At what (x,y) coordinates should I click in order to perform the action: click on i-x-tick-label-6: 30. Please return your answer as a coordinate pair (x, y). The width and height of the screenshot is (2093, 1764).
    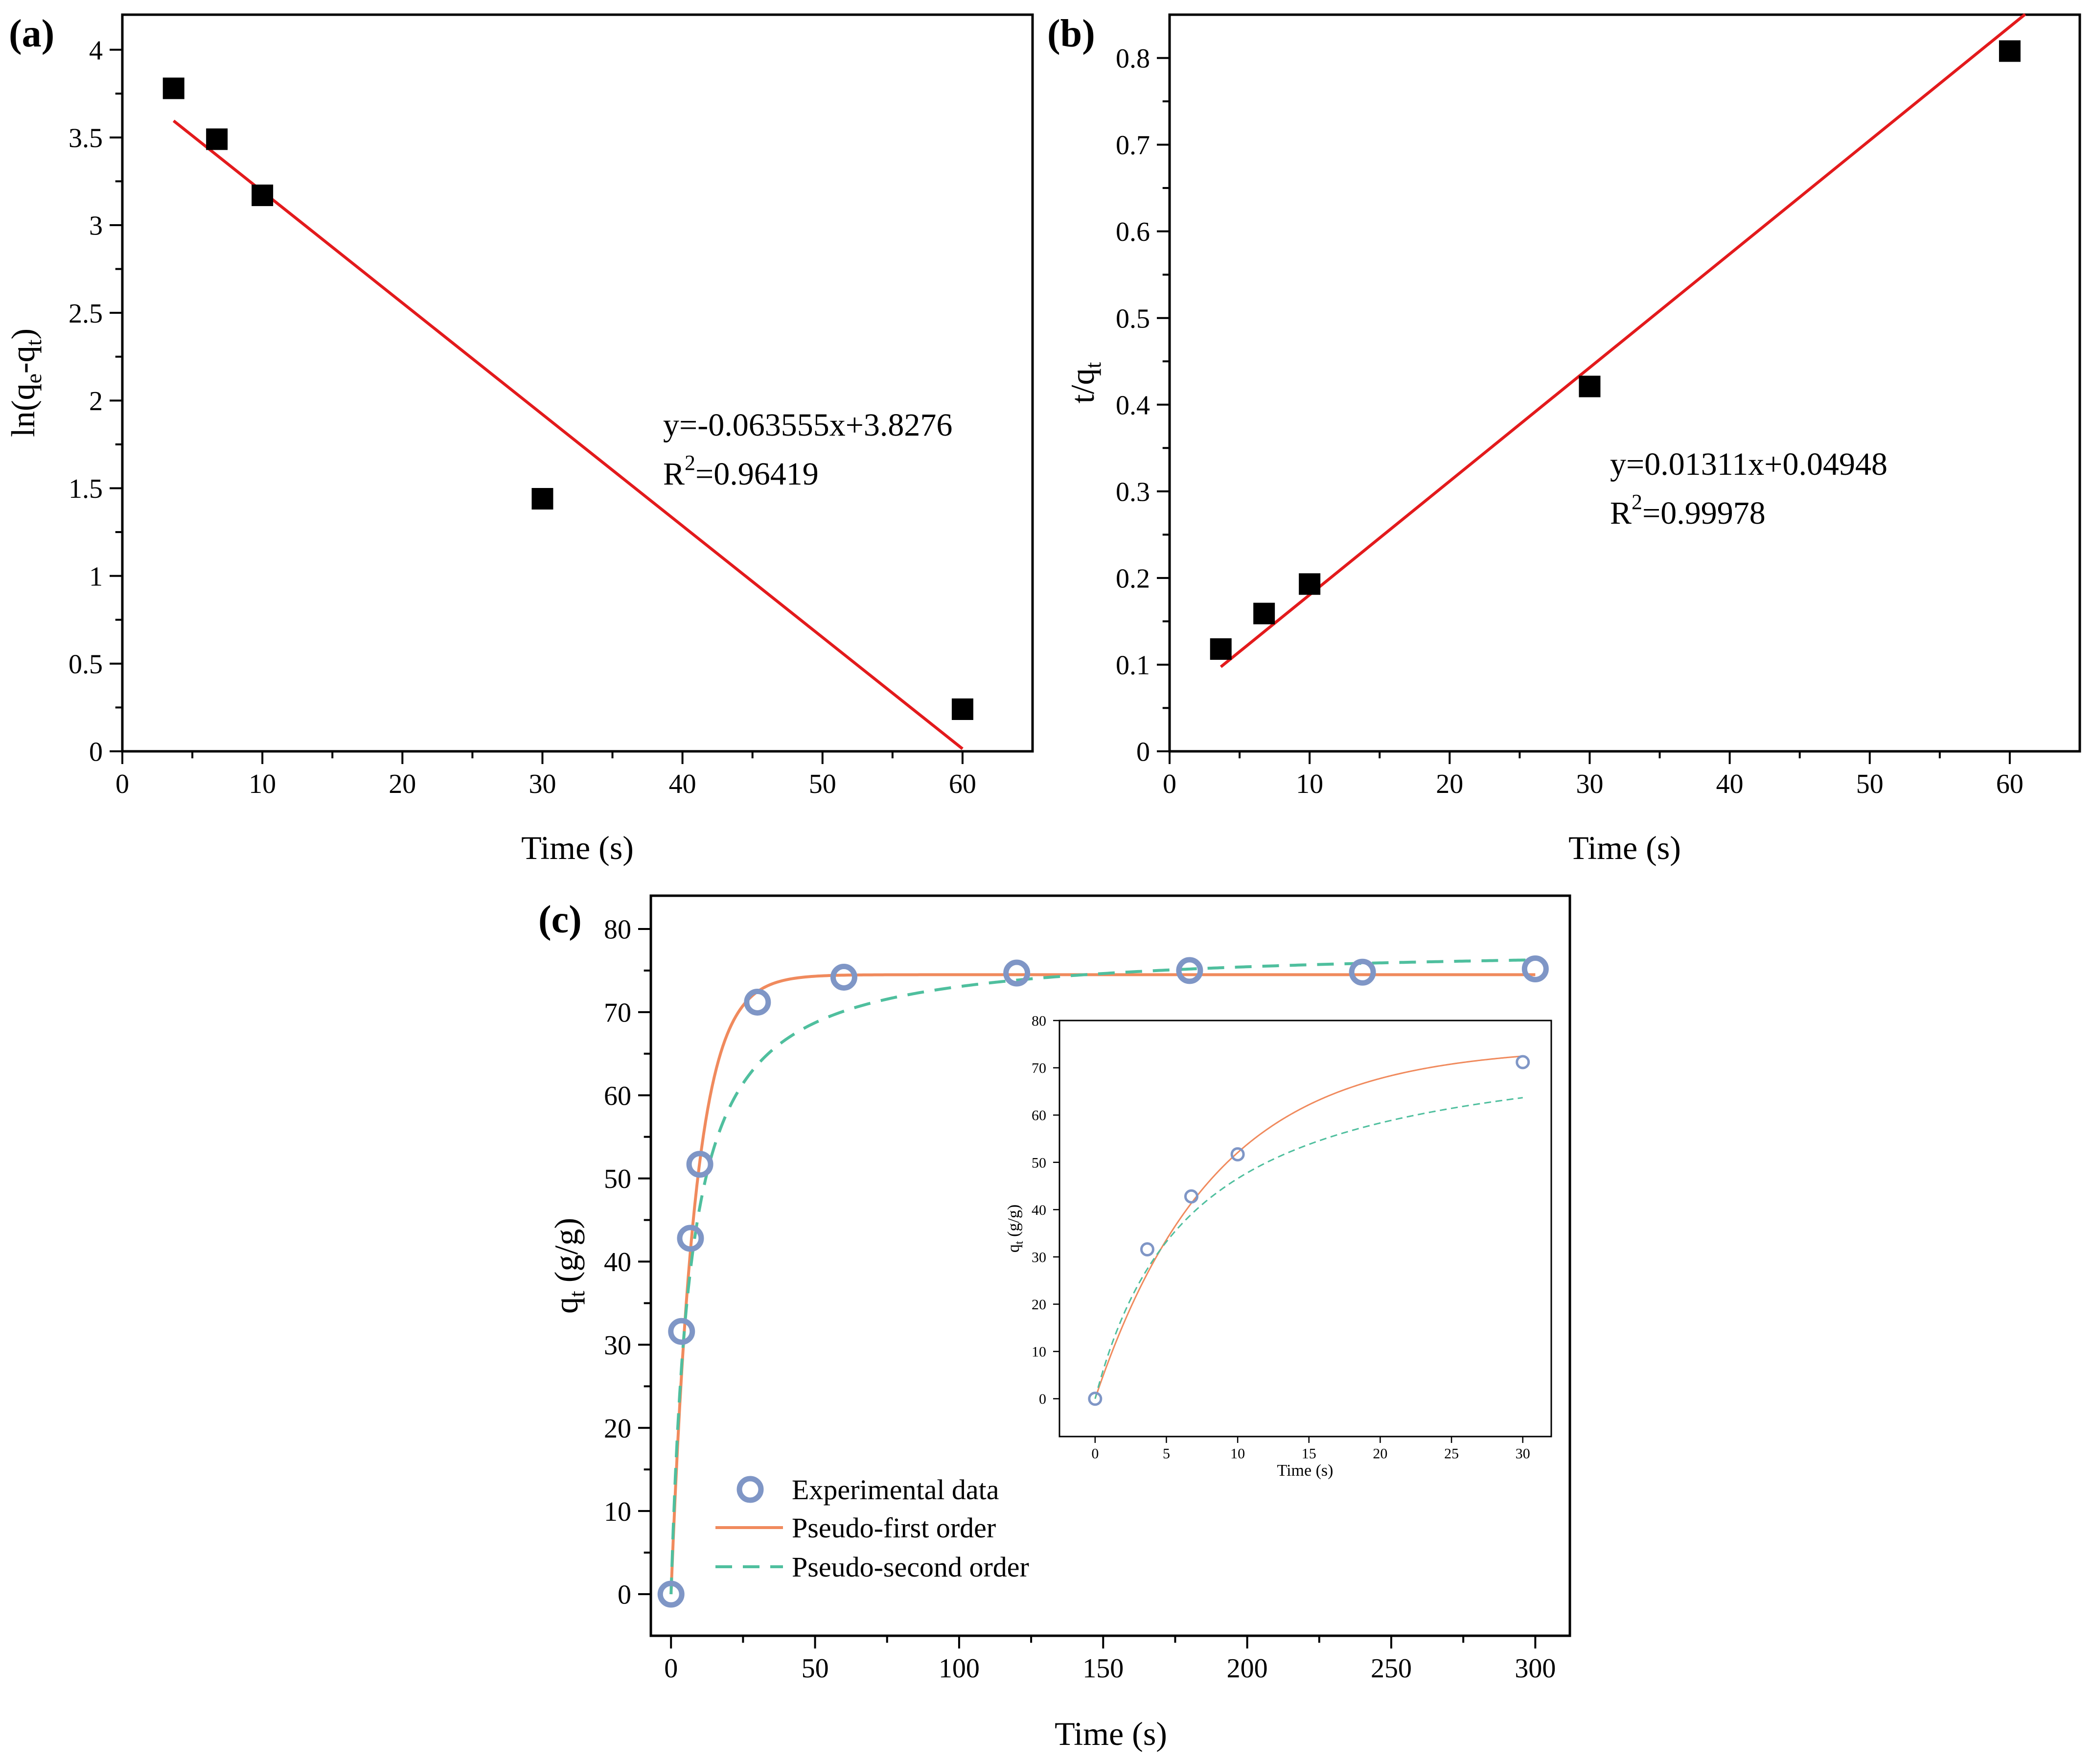
    Looking at the image, I should click on (1523, 1454).